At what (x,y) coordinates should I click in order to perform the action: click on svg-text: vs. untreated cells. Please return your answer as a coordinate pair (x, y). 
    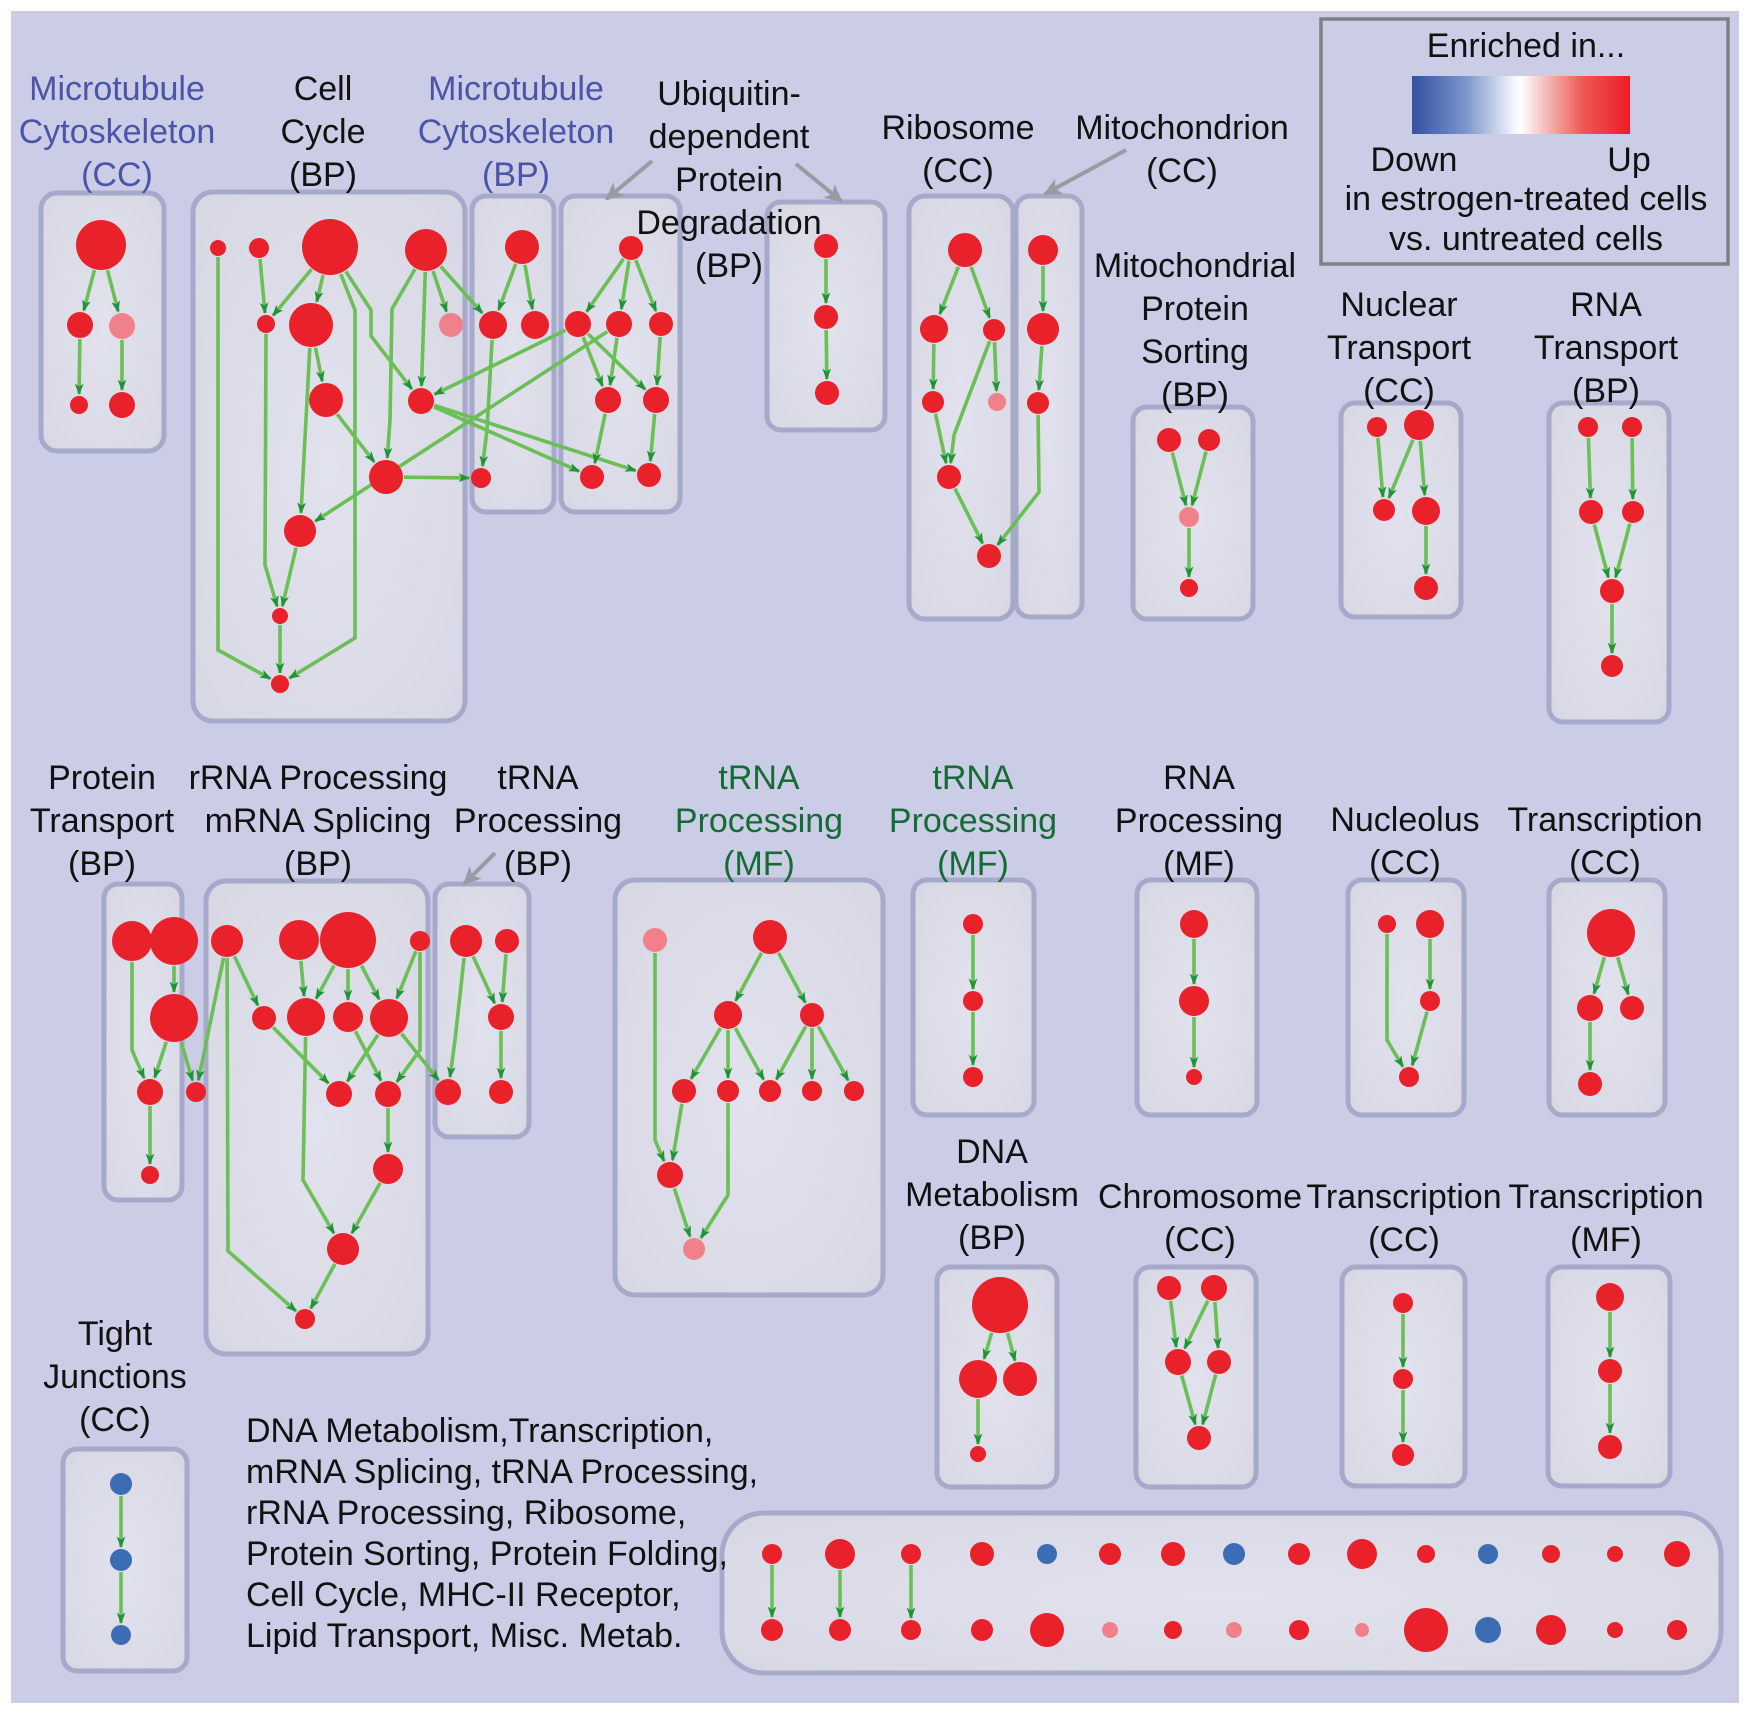
    Looking at the image, I should click on (1526, 239).